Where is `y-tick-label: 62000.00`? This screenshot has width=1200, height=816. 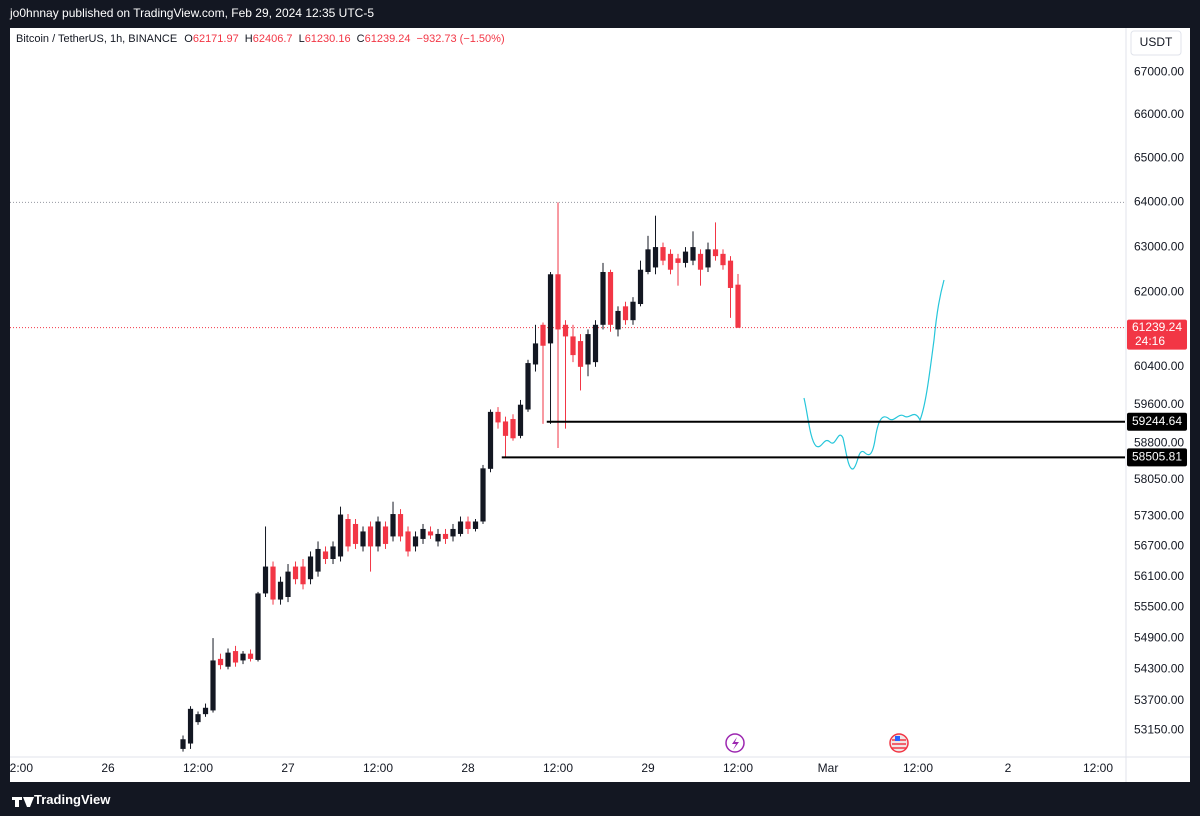
y-tick-label: 62000.00 is located at coordinates (1159, 292).